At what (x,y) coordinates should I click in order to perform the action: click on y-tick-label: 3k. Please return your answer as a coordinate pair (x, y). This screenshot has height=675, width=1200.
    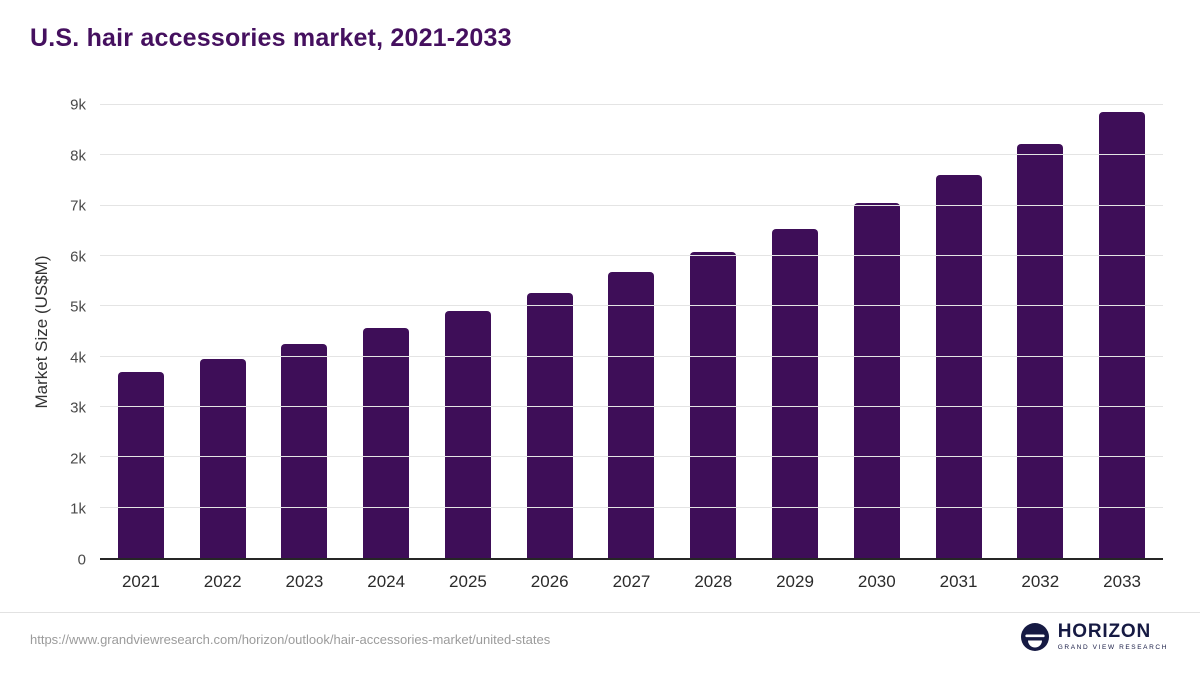
    Looking at the image, I should click on (78, 408).